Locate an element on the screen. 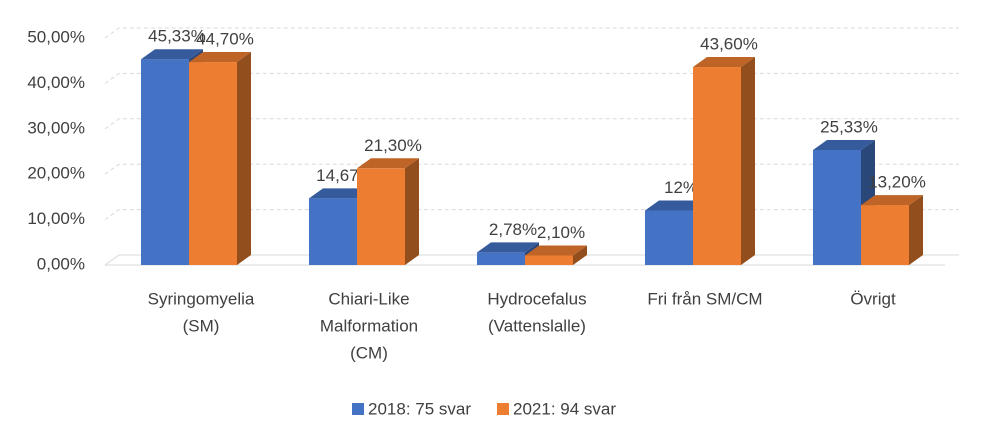  y-tick-label: 40,00% is located at coordinates (56, 82).